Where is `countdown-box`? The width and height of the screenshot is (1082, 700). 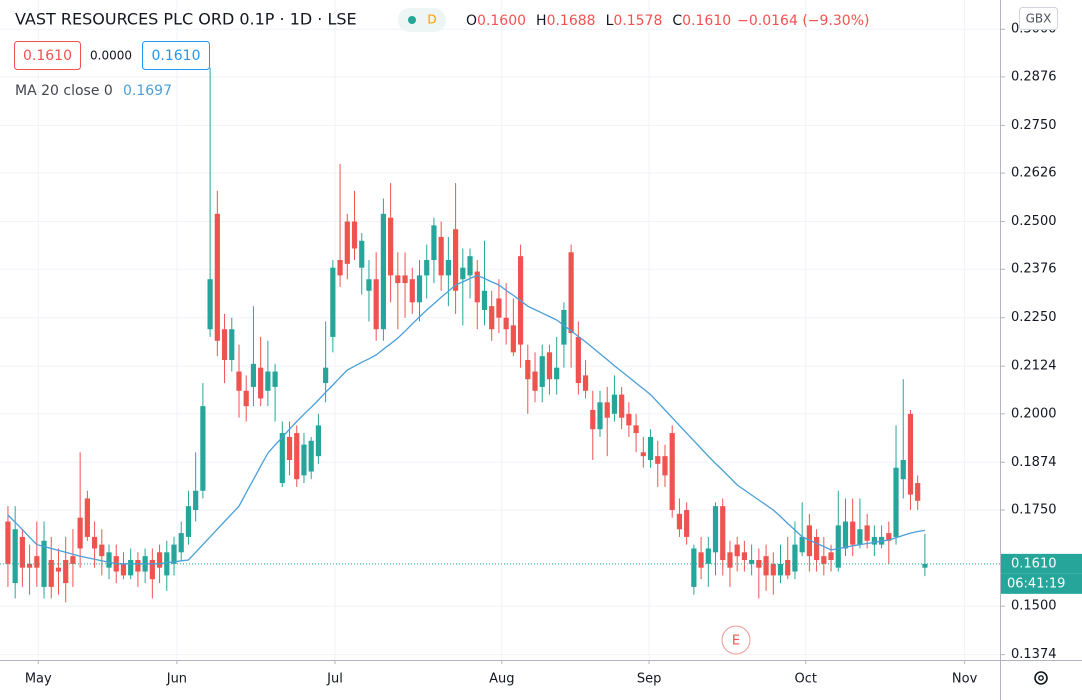 countdown-box is located at coordinates (1041, 583).